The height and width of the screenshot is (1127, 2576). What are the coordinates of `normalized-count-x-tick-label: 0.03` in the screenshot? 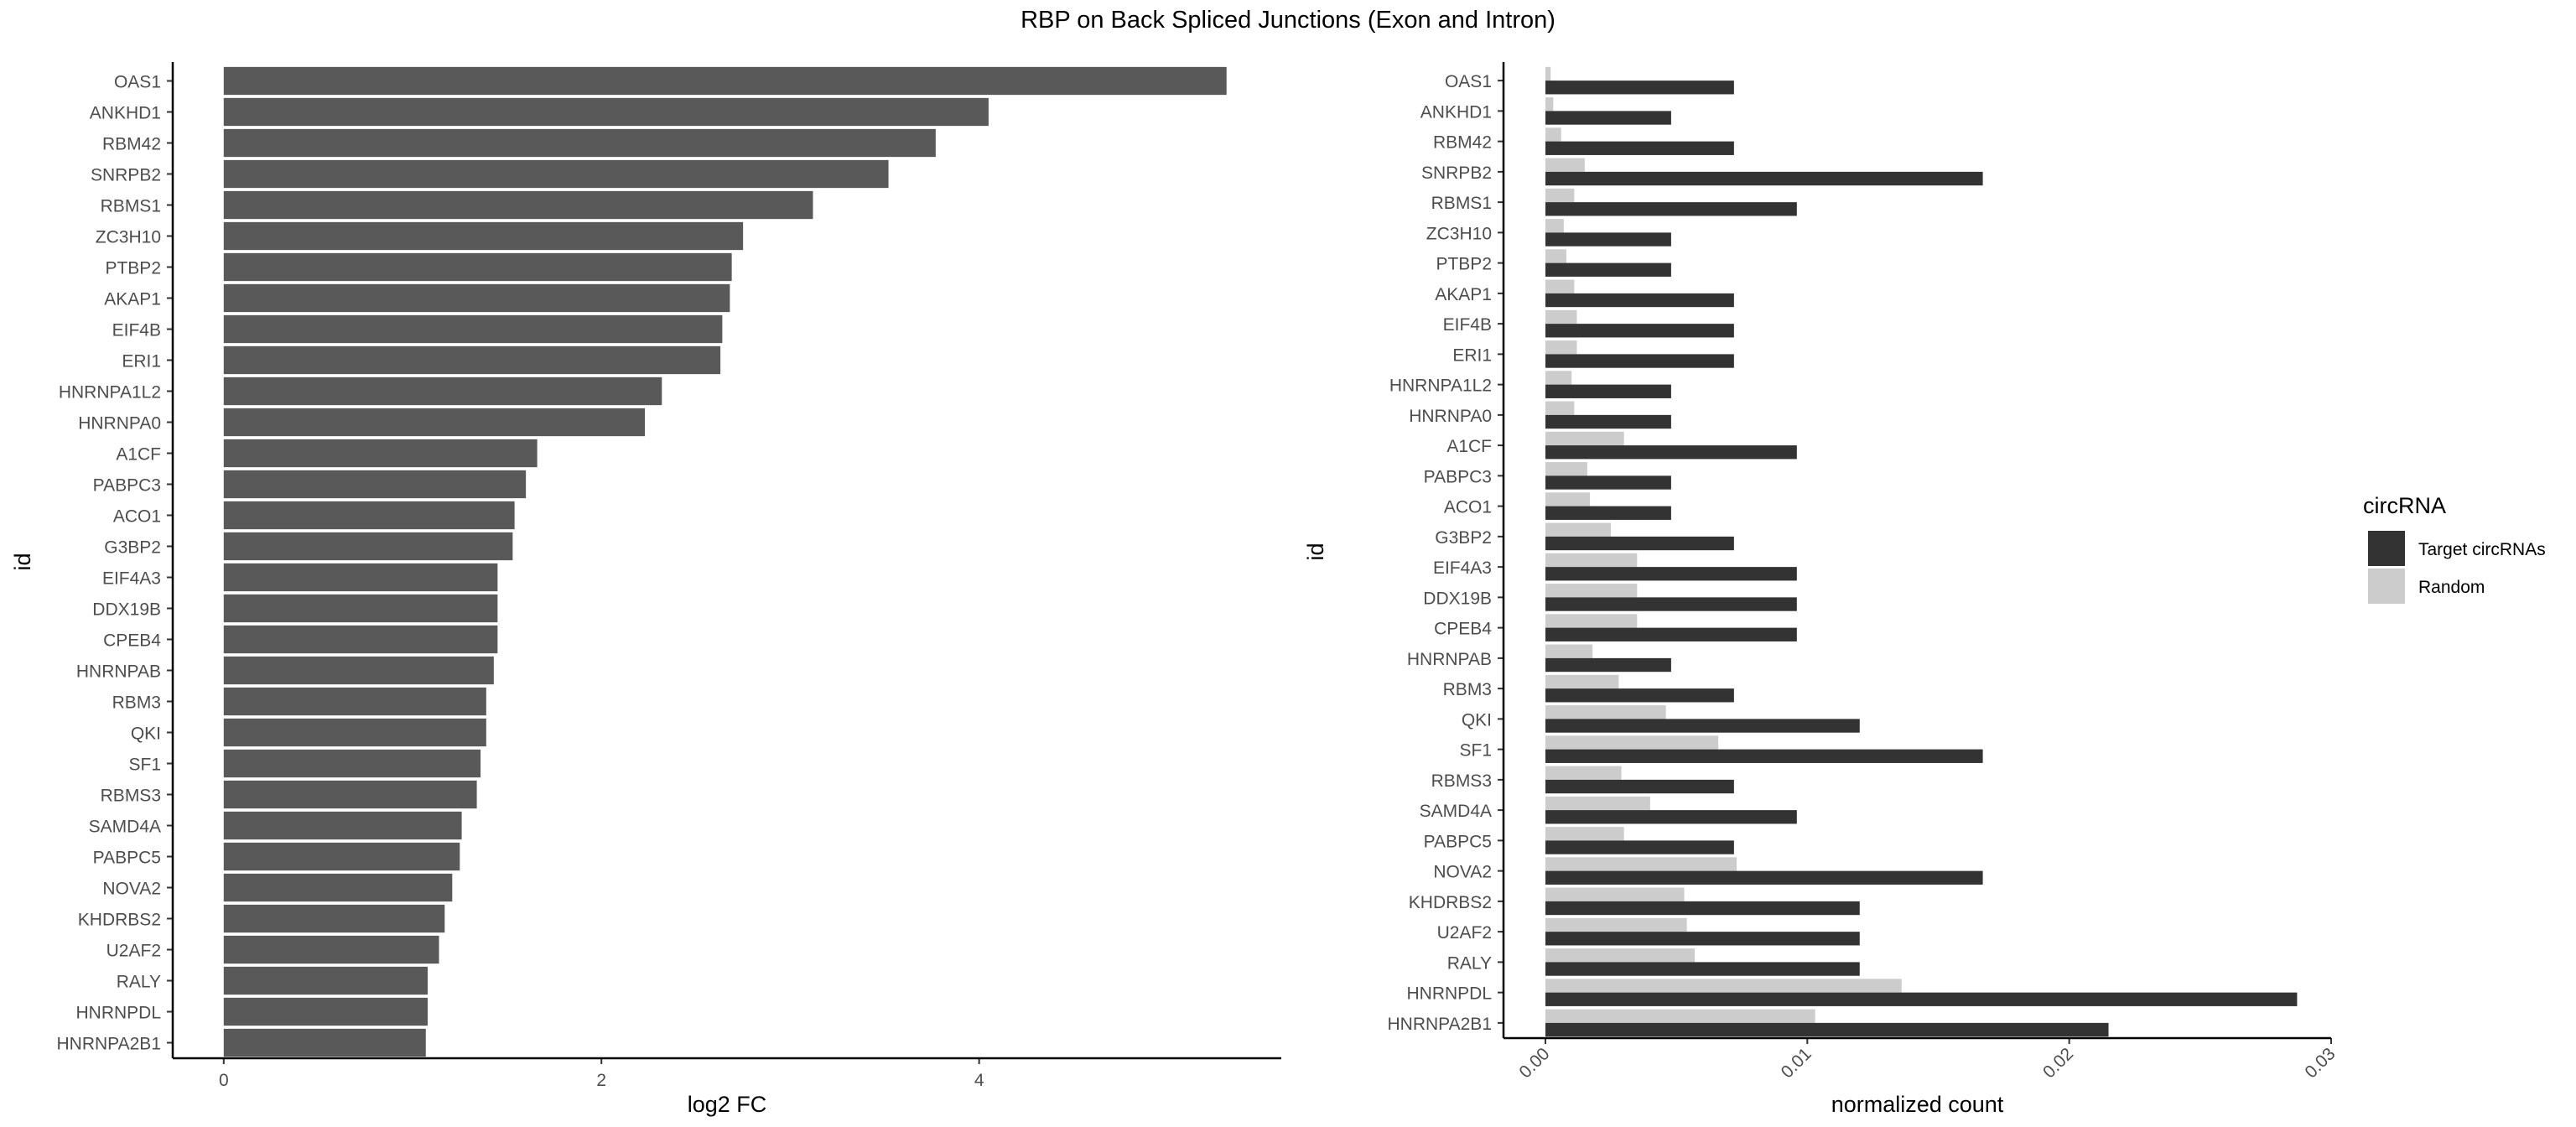 It's located at (2320, 1063).